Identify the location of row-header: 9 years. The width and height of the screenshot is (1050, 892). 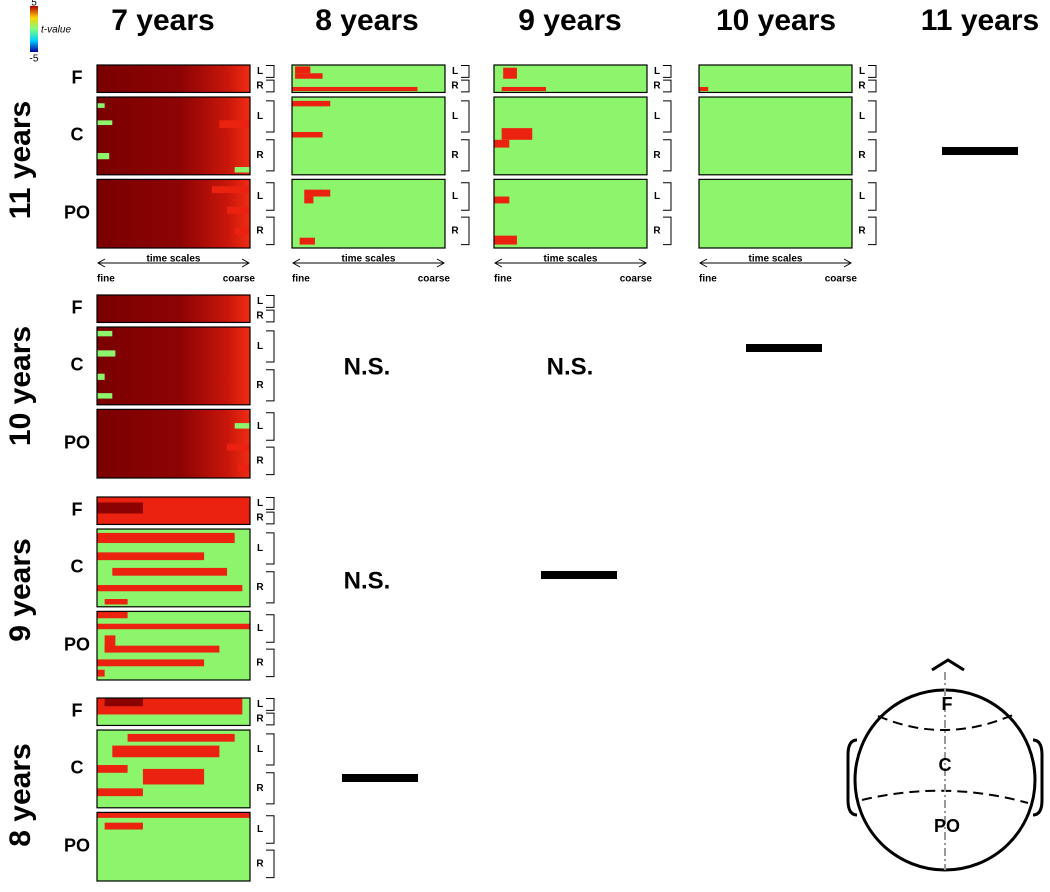
(20, 589).